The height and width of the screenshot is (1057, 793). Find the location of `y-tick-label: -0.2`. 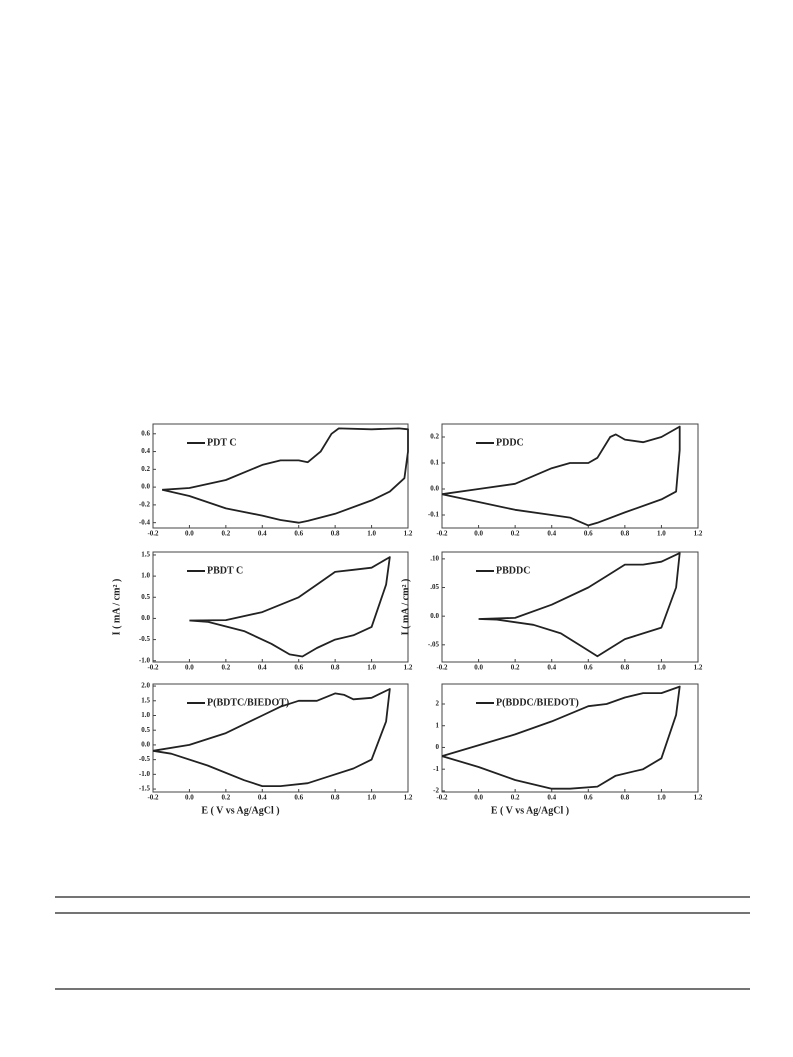

y-tick-label: -0.2 is located at coordinates (145, 504).